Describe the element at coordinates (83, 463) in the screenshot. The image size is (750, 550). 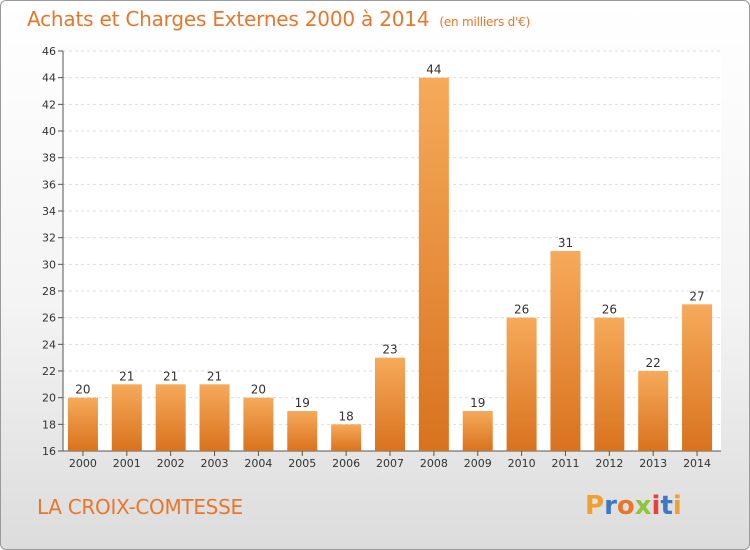
I see `x-tick-label: 2000` at that location.